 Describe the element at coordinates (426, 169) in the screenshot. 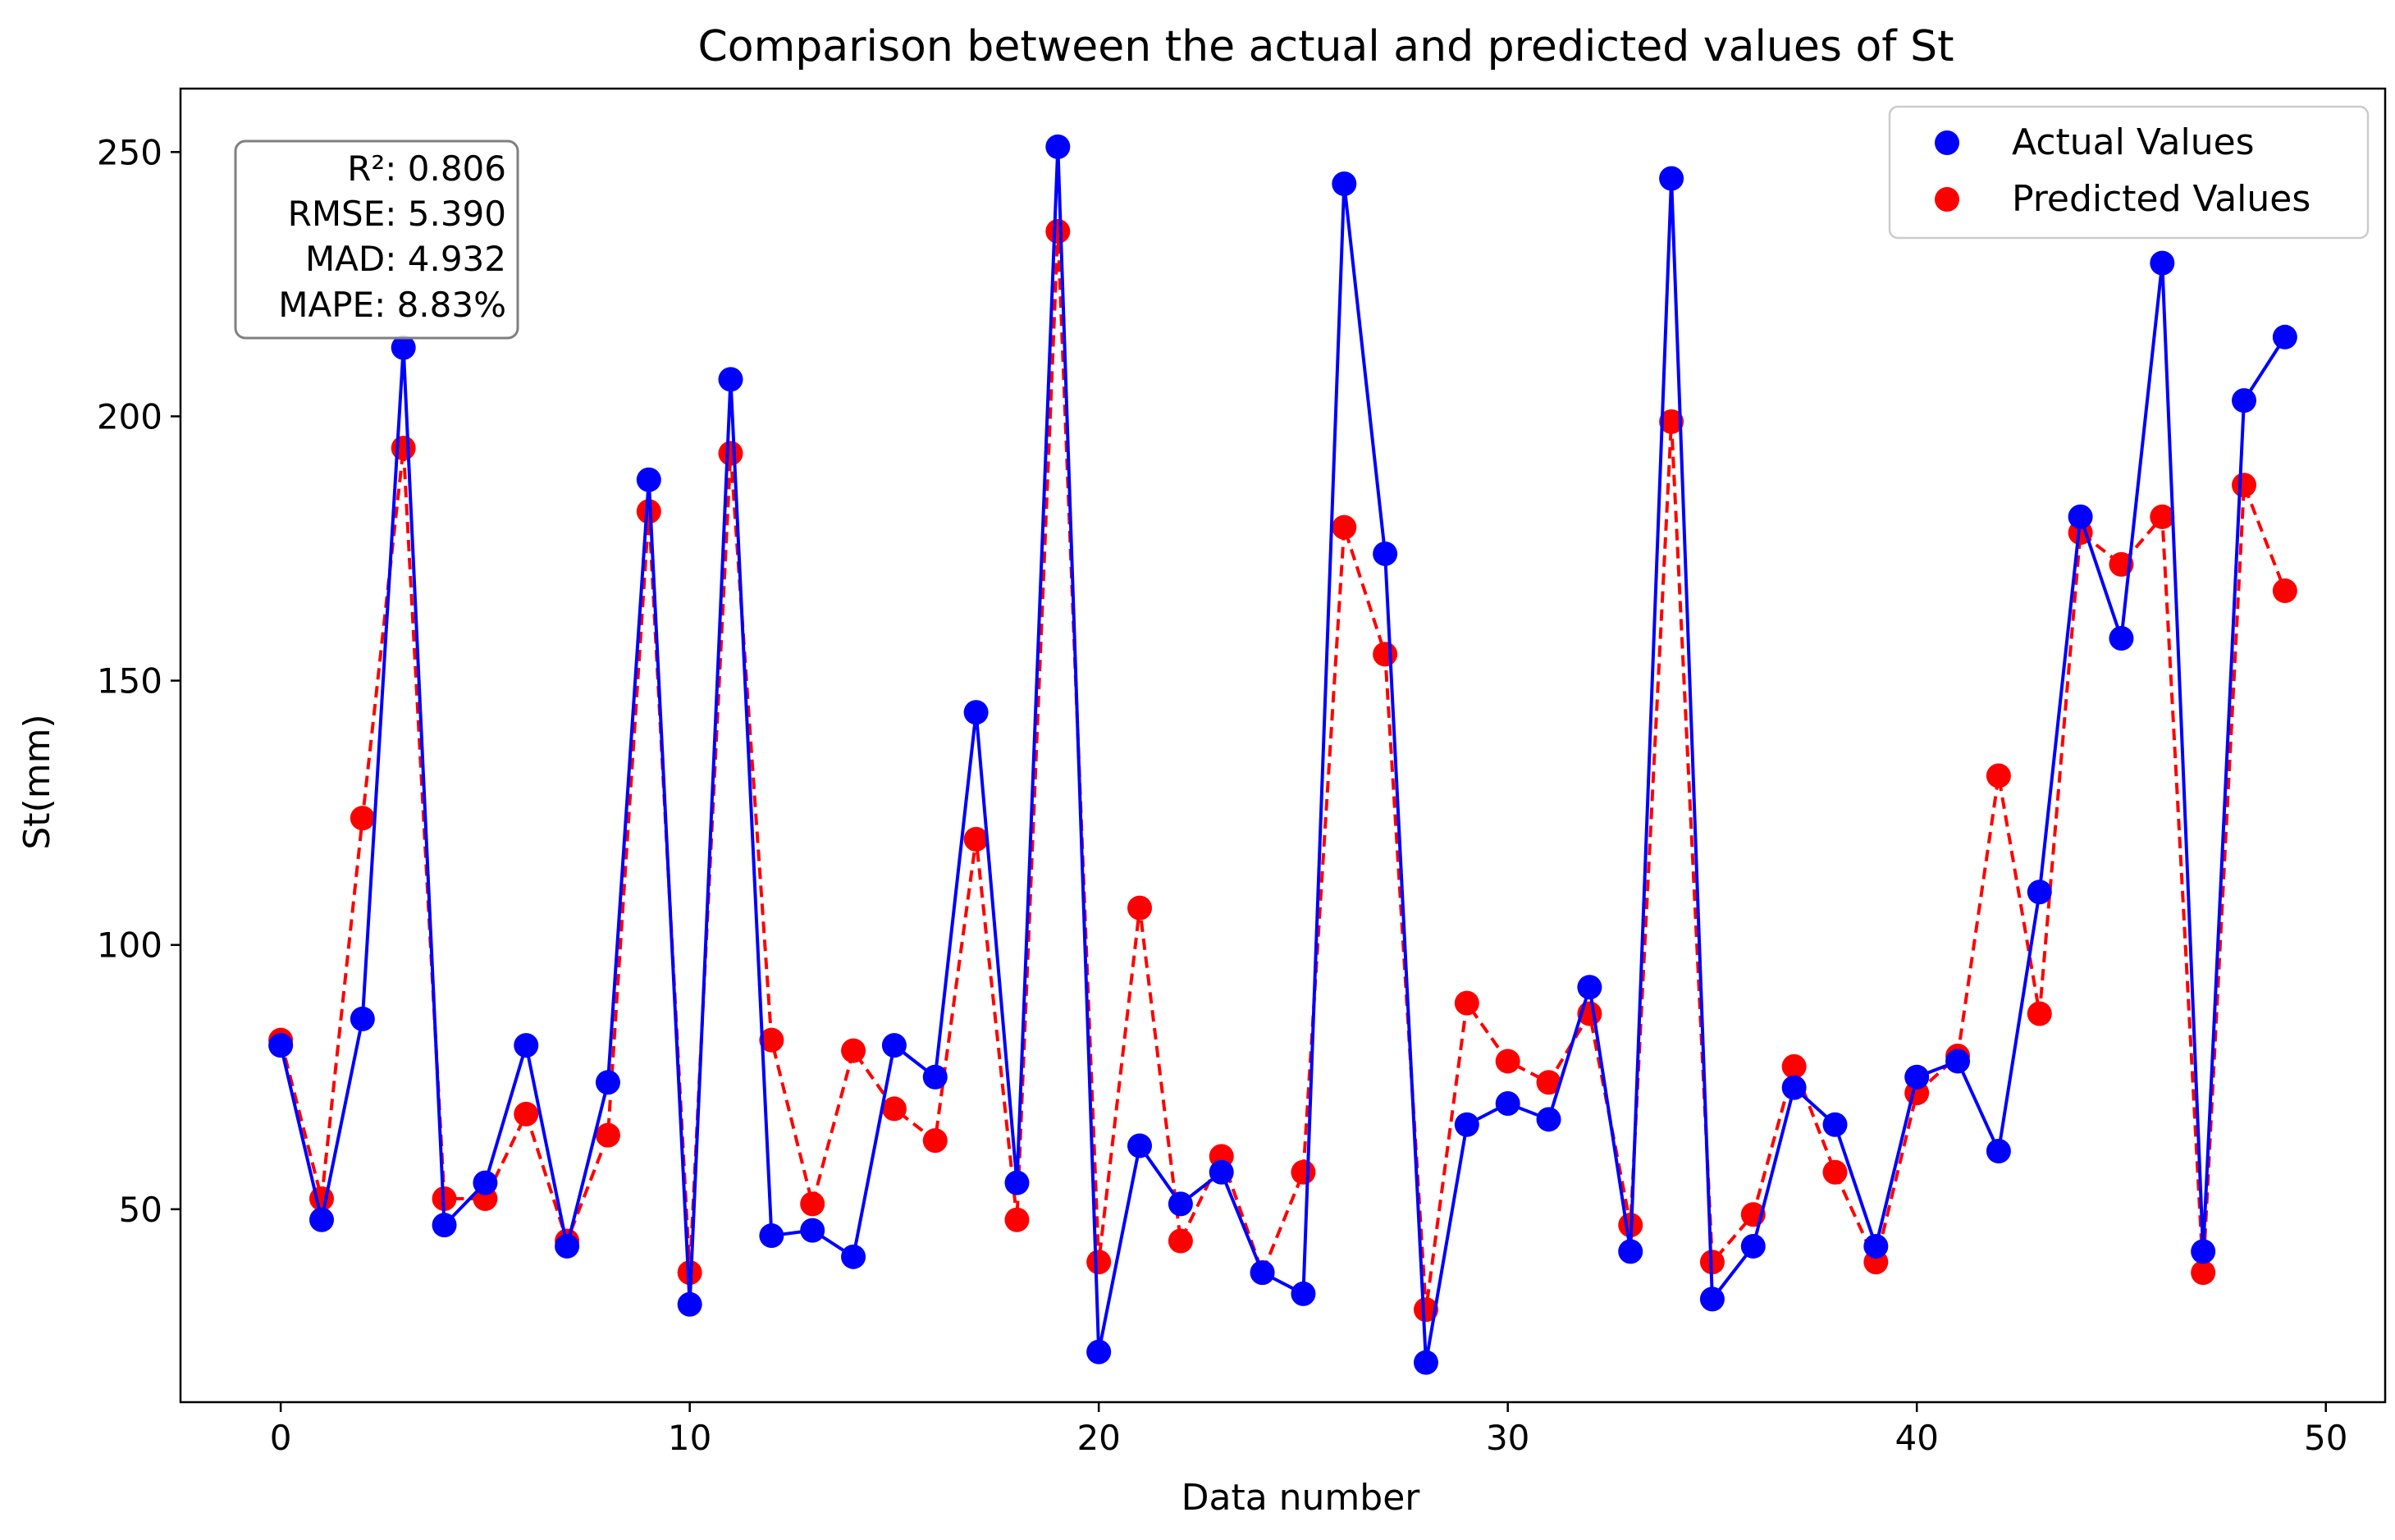

I see `stats-r2: R²: 0.806` at that location.